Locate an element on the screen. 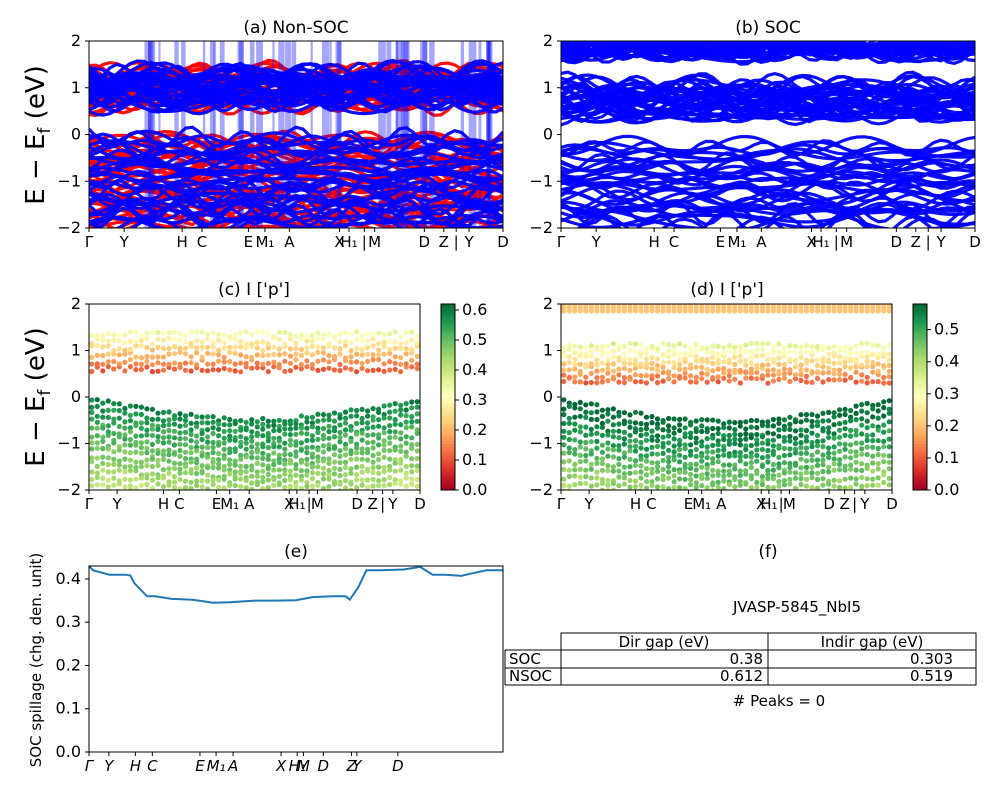 The width and height of the screenshot is (1000, 804). y-tick-label: −2 is located at coordinates (69, 489).